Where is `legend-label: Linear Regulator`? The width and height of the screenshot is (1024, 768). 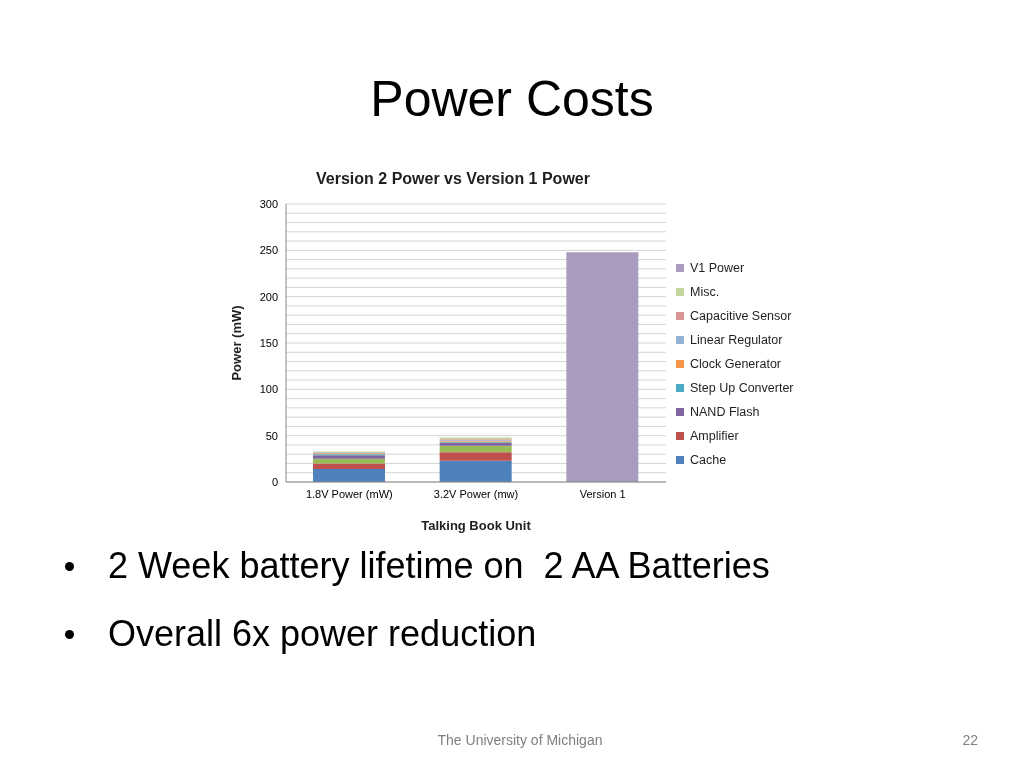 legend-label: Linear Regulator is located at coordinates (736, 340).